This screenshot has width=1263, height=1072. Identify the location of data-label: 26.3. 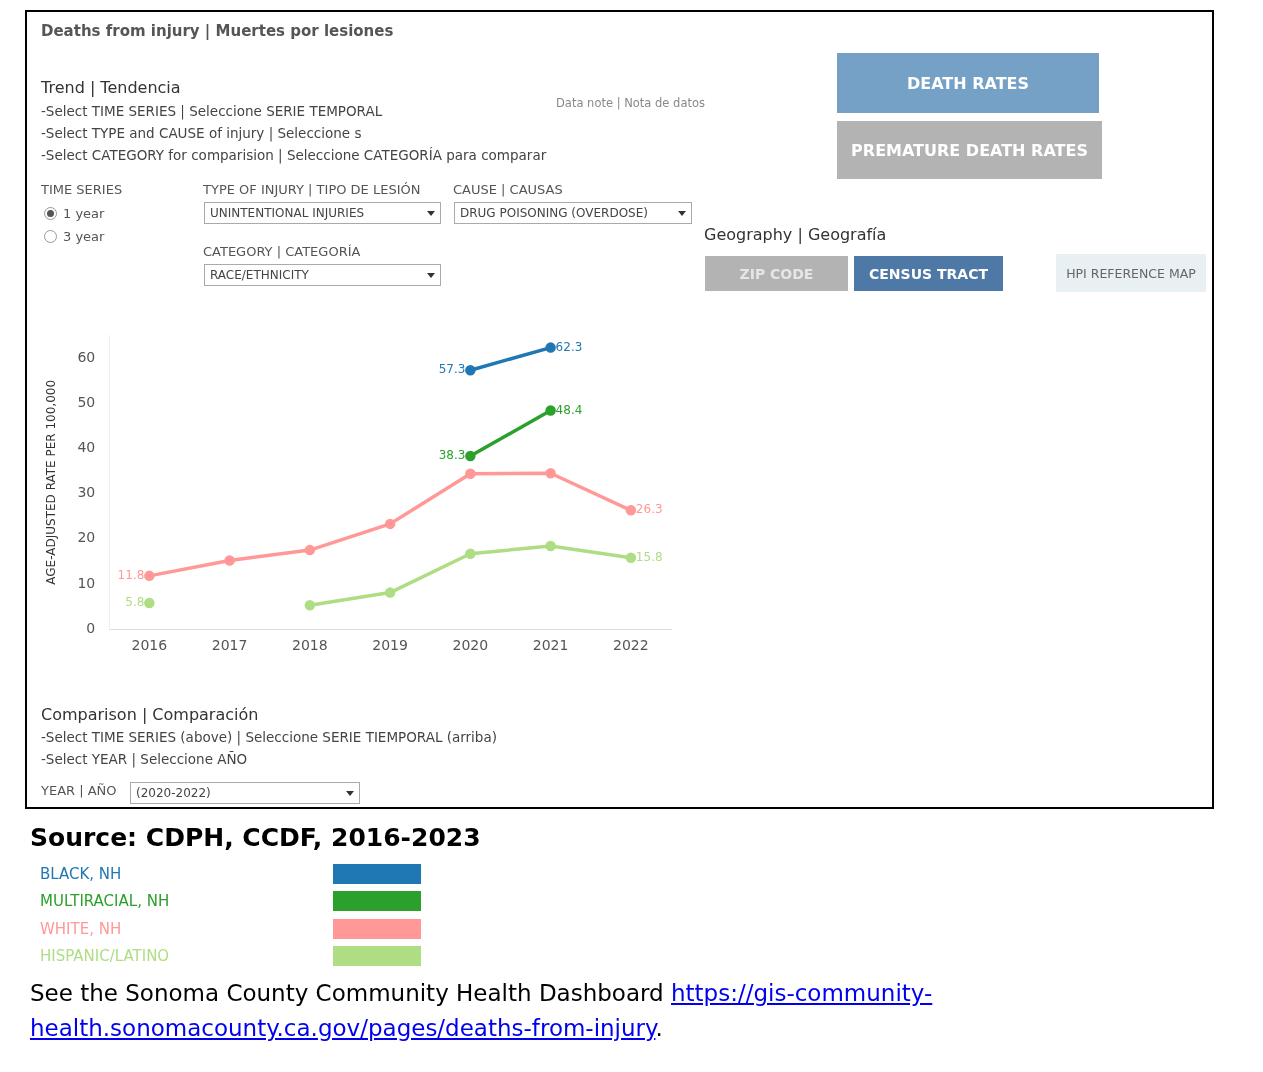
(649, 509).